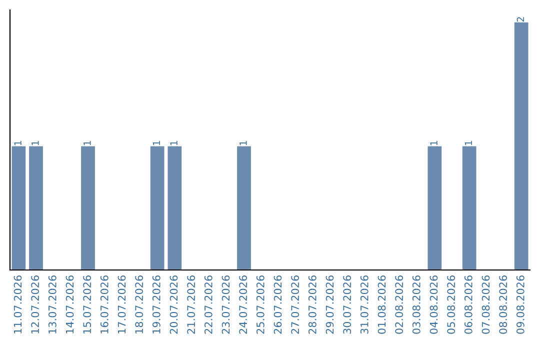 This screenshot has width=540, height=340. What do you see at coordinates (503, 305) in the screenshot?
I see `x-tick-label: 08.08.2026` at bounding box center [503, 305].